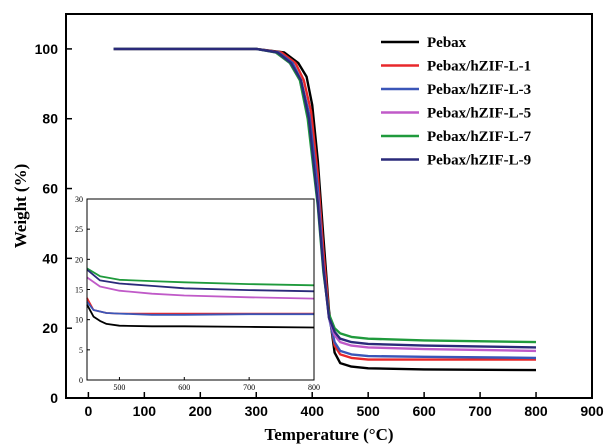  I want to click on legend-label-4: Pebax/hZIF-L-5, so click(479, 114).